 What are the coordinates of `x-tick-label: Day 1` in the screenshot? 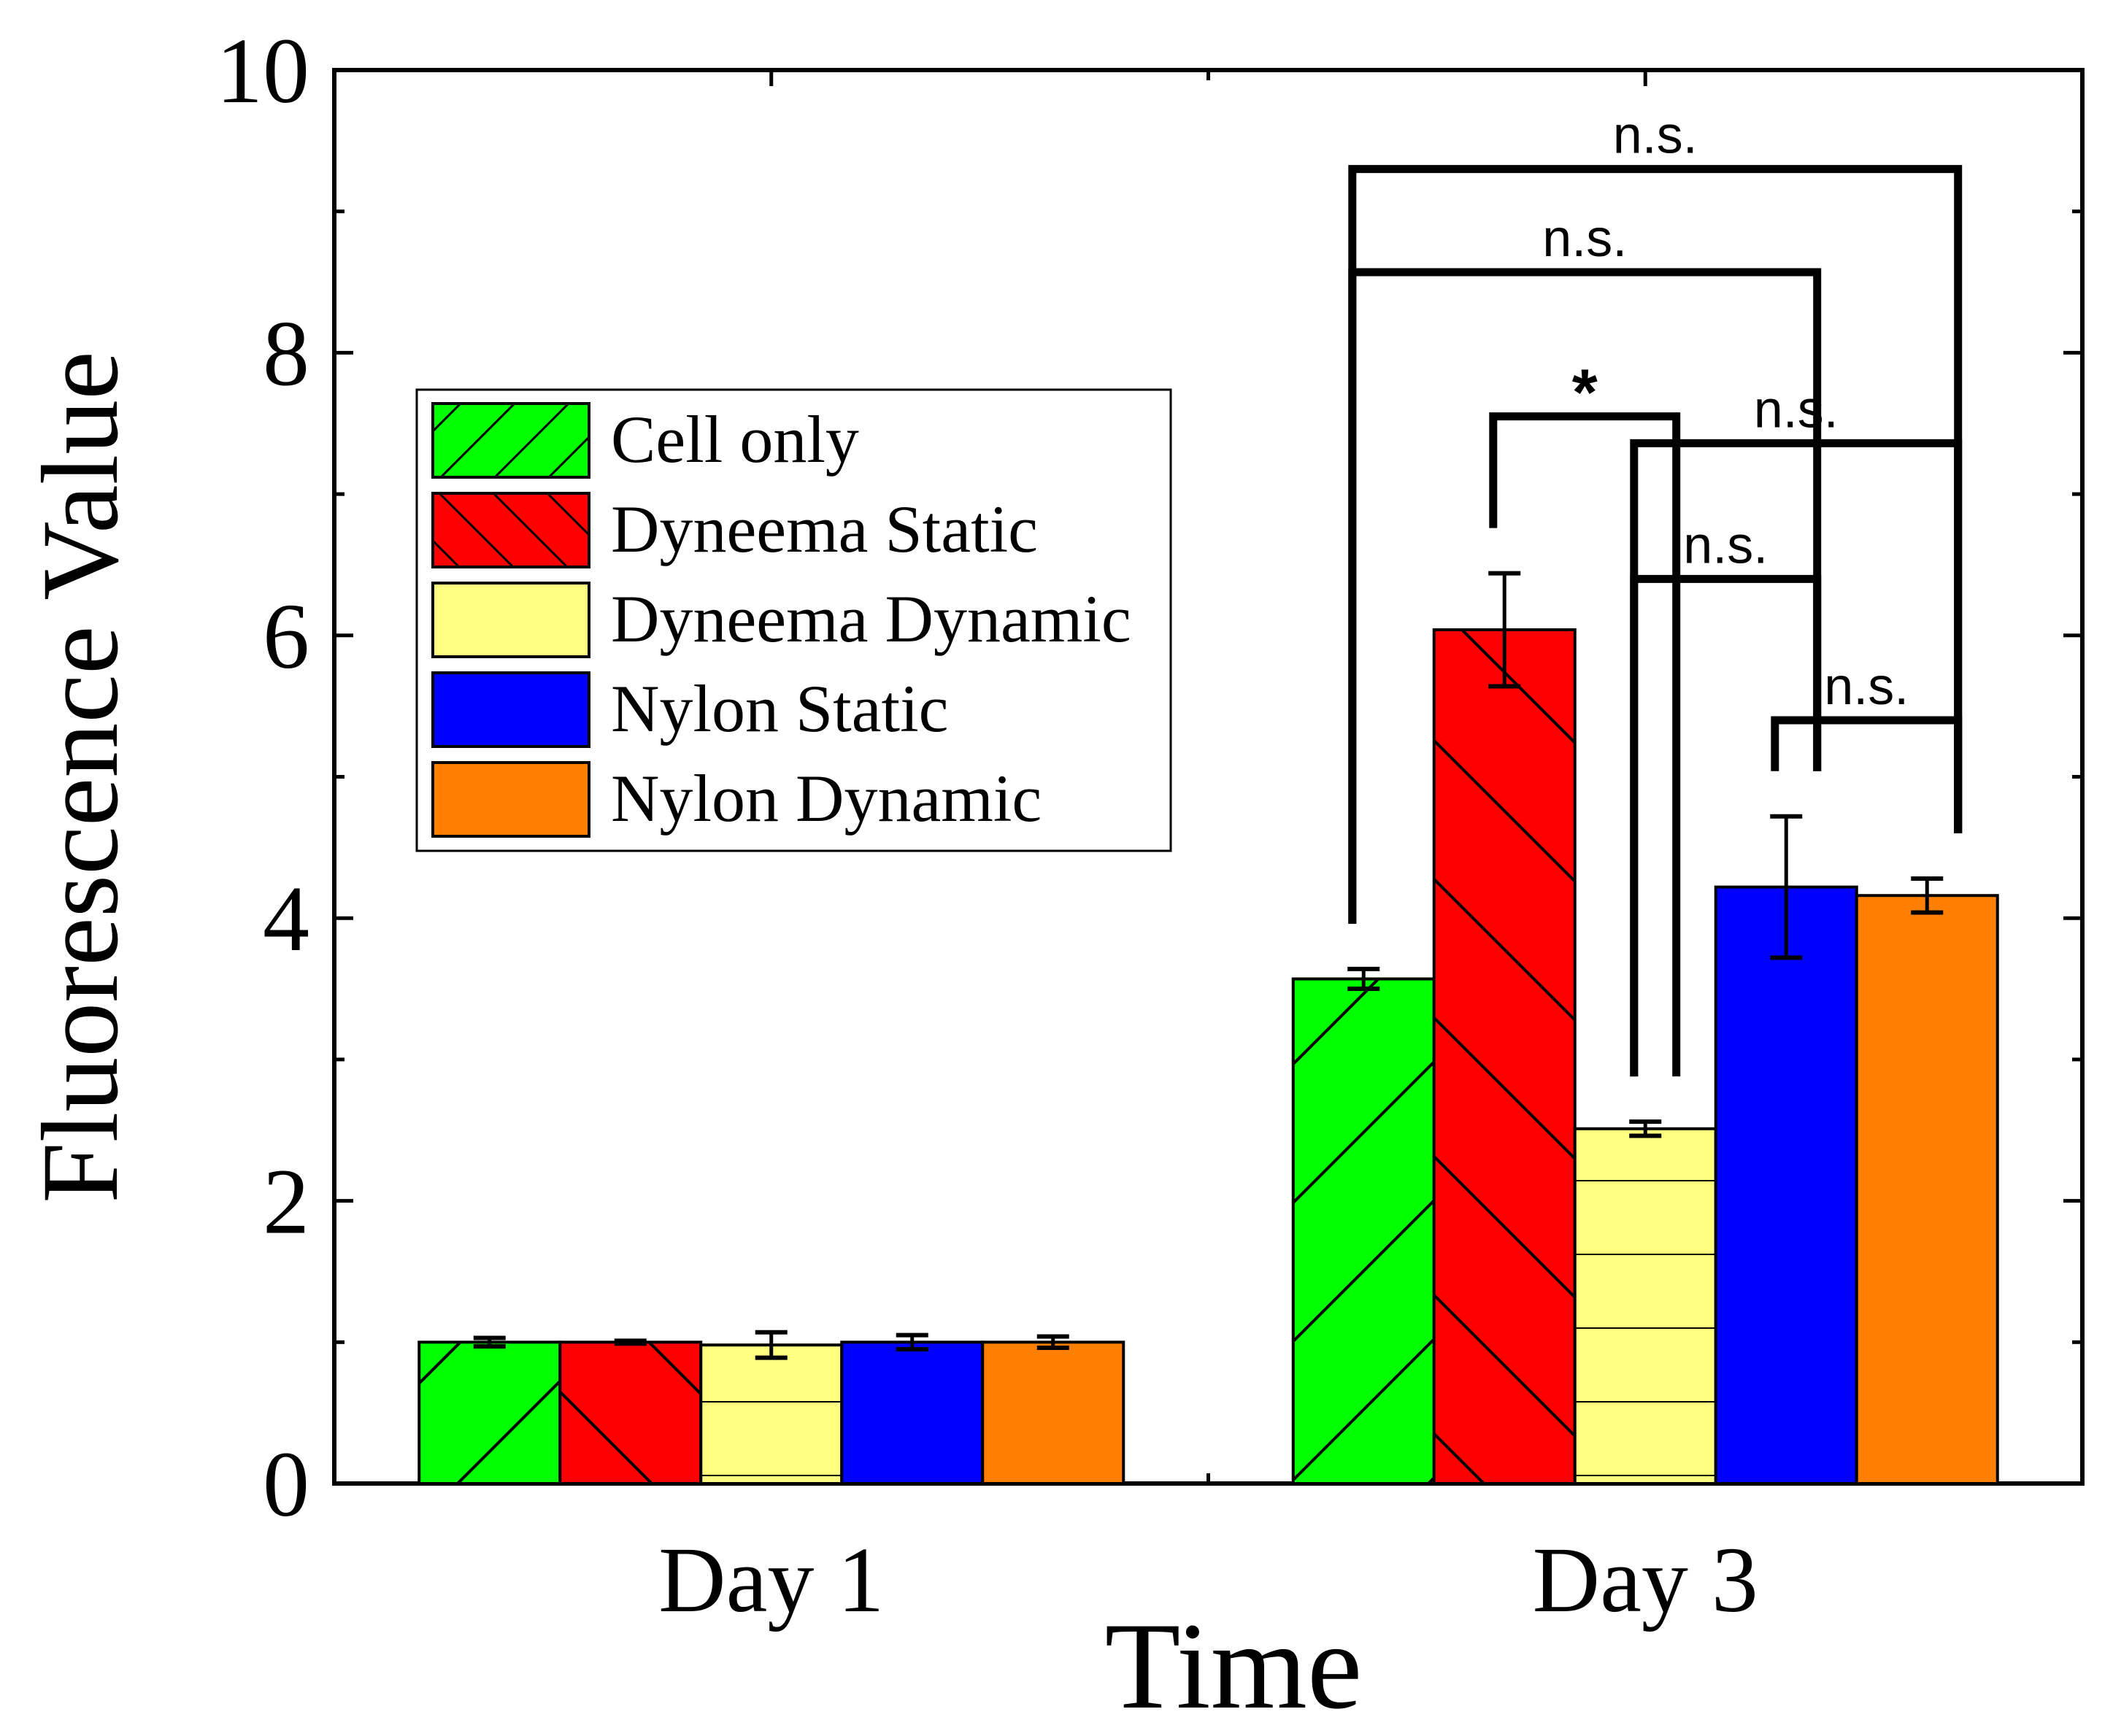 It's located at (771, 1580).